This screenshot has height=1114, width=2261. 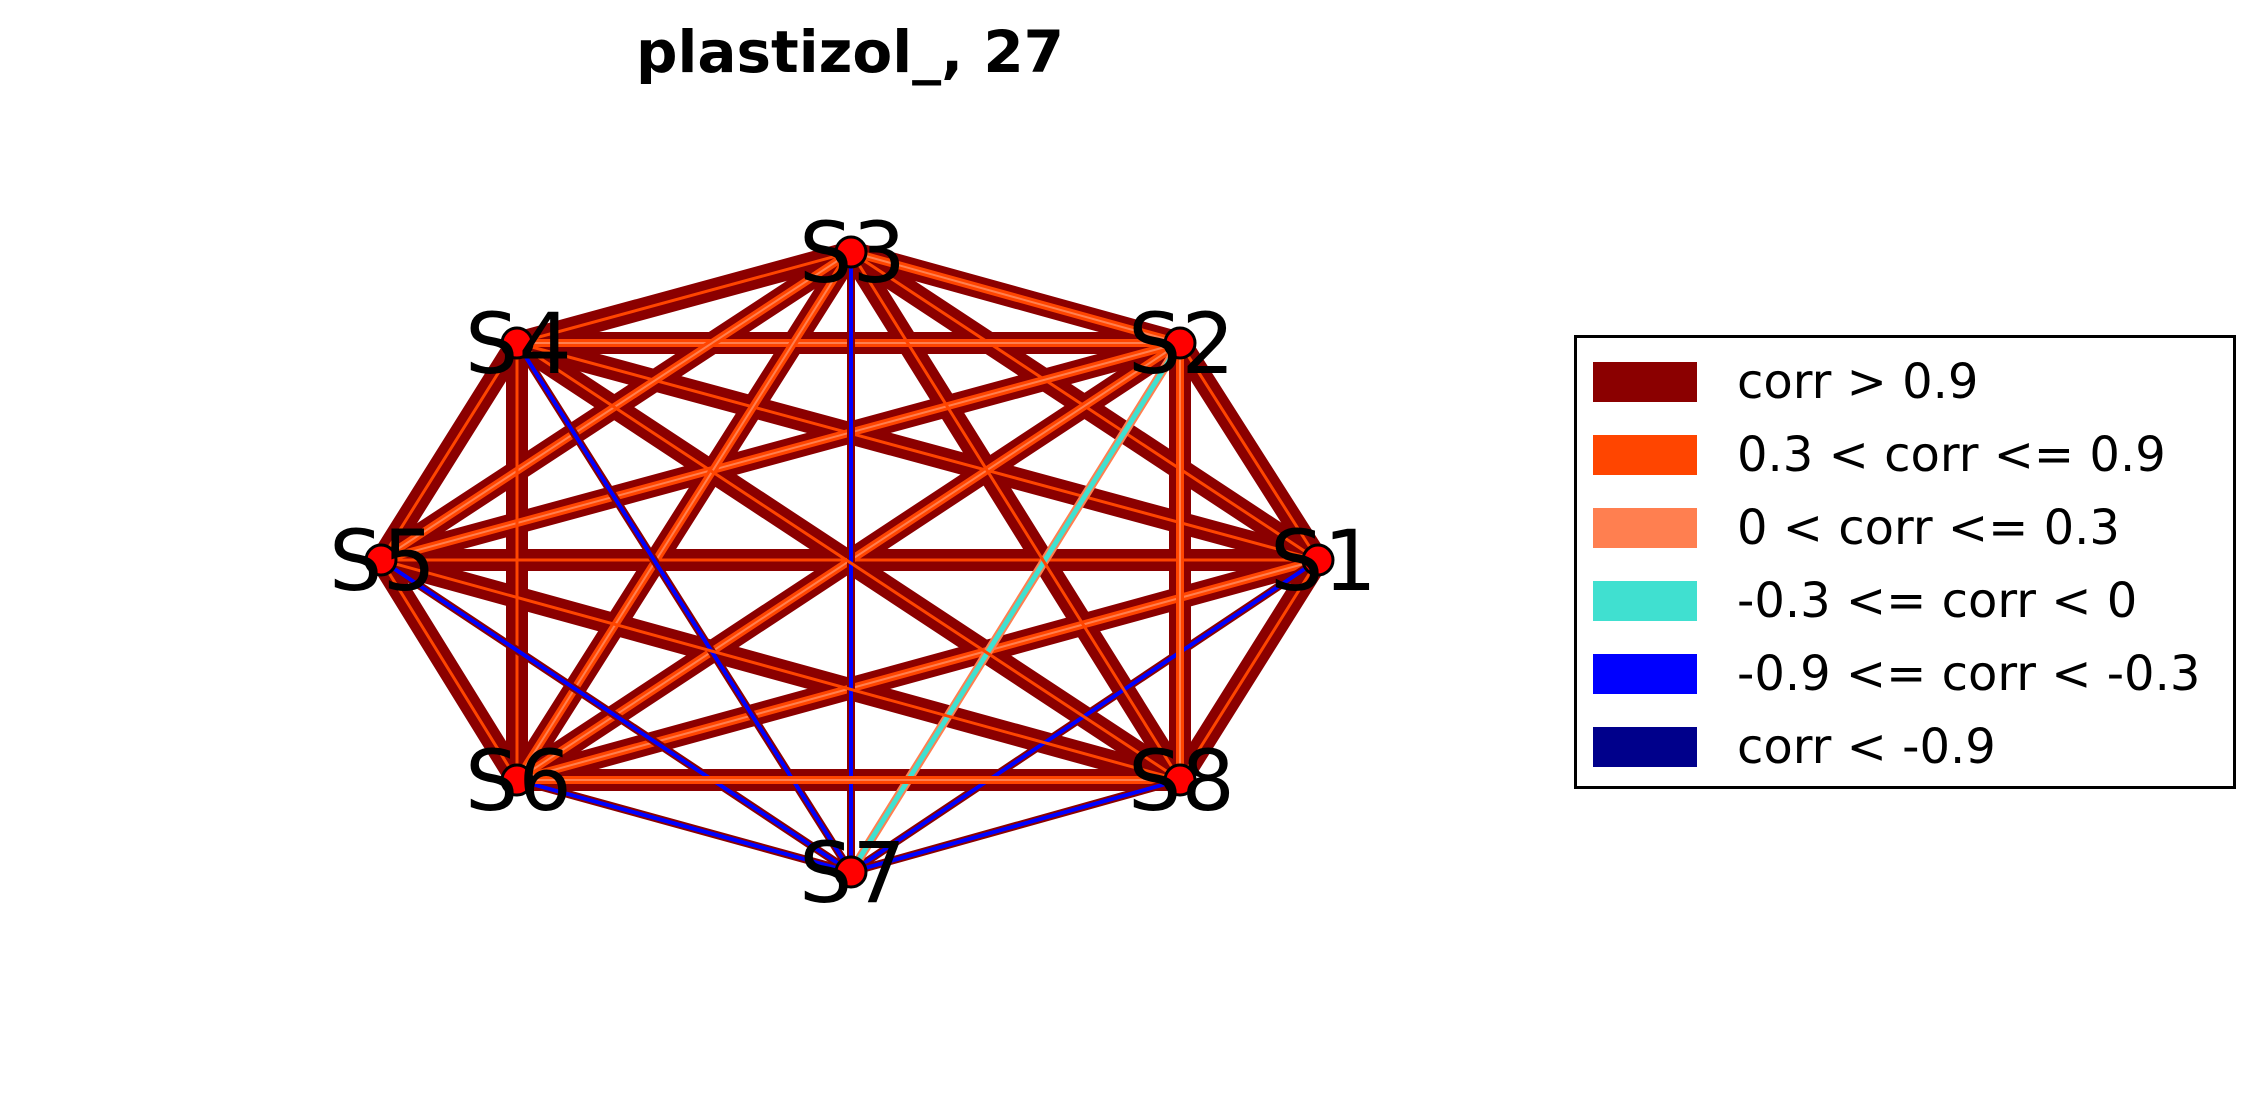 I want to click on chart-title: plastizol_, 27, so click(x=850, y=52).